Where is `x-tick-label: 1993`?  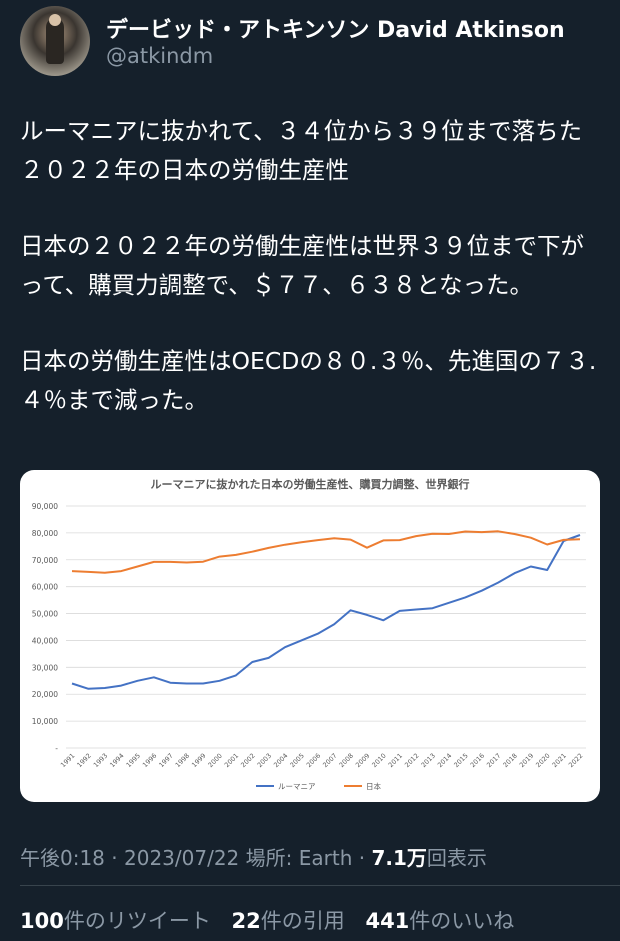 x-tick-label: 1993 is located at coordinates (100, 760).